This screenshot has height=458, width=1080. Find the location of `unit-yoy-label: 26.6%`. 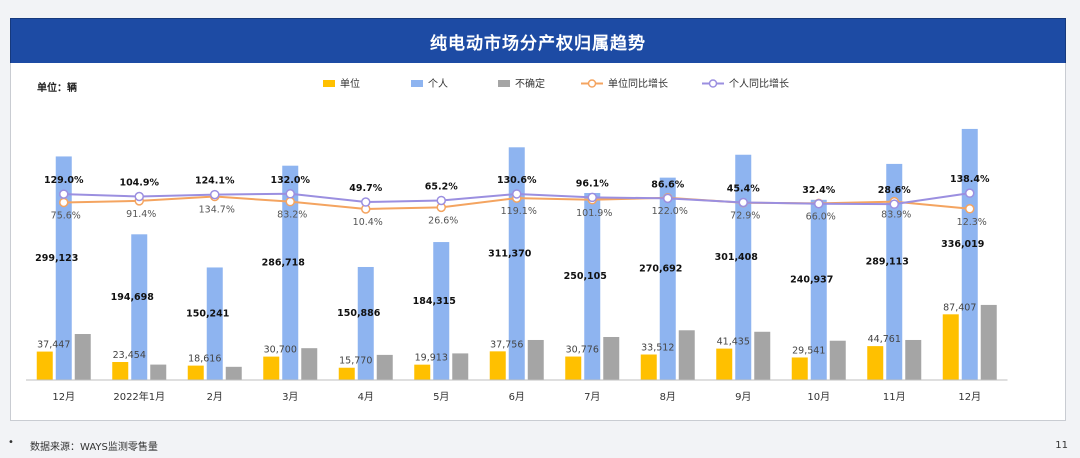

unit-yoy-label: 26.6% is located at coordinates (443, 220).